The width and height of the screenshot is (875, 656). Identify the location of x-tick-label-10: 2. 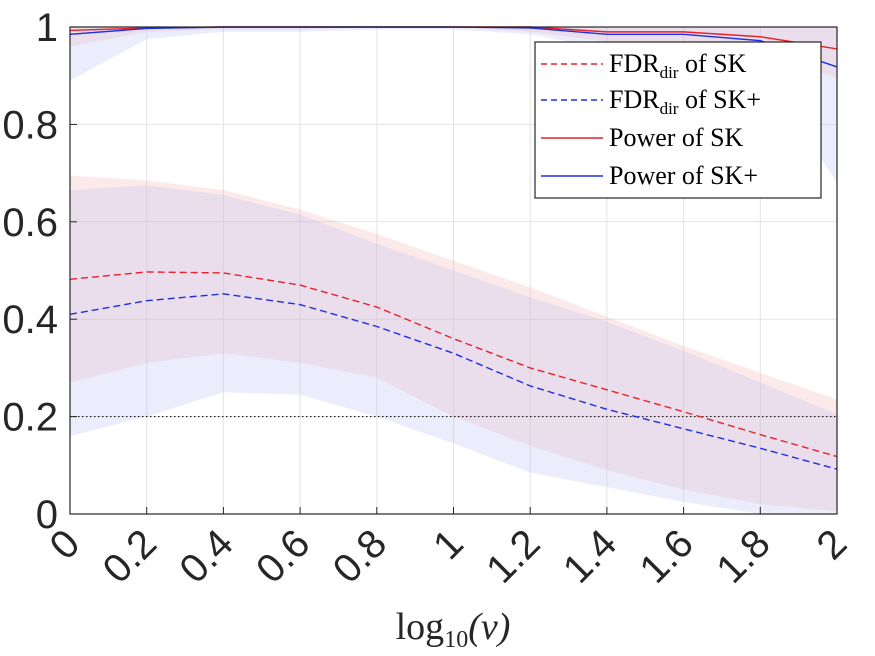
(832, 544).